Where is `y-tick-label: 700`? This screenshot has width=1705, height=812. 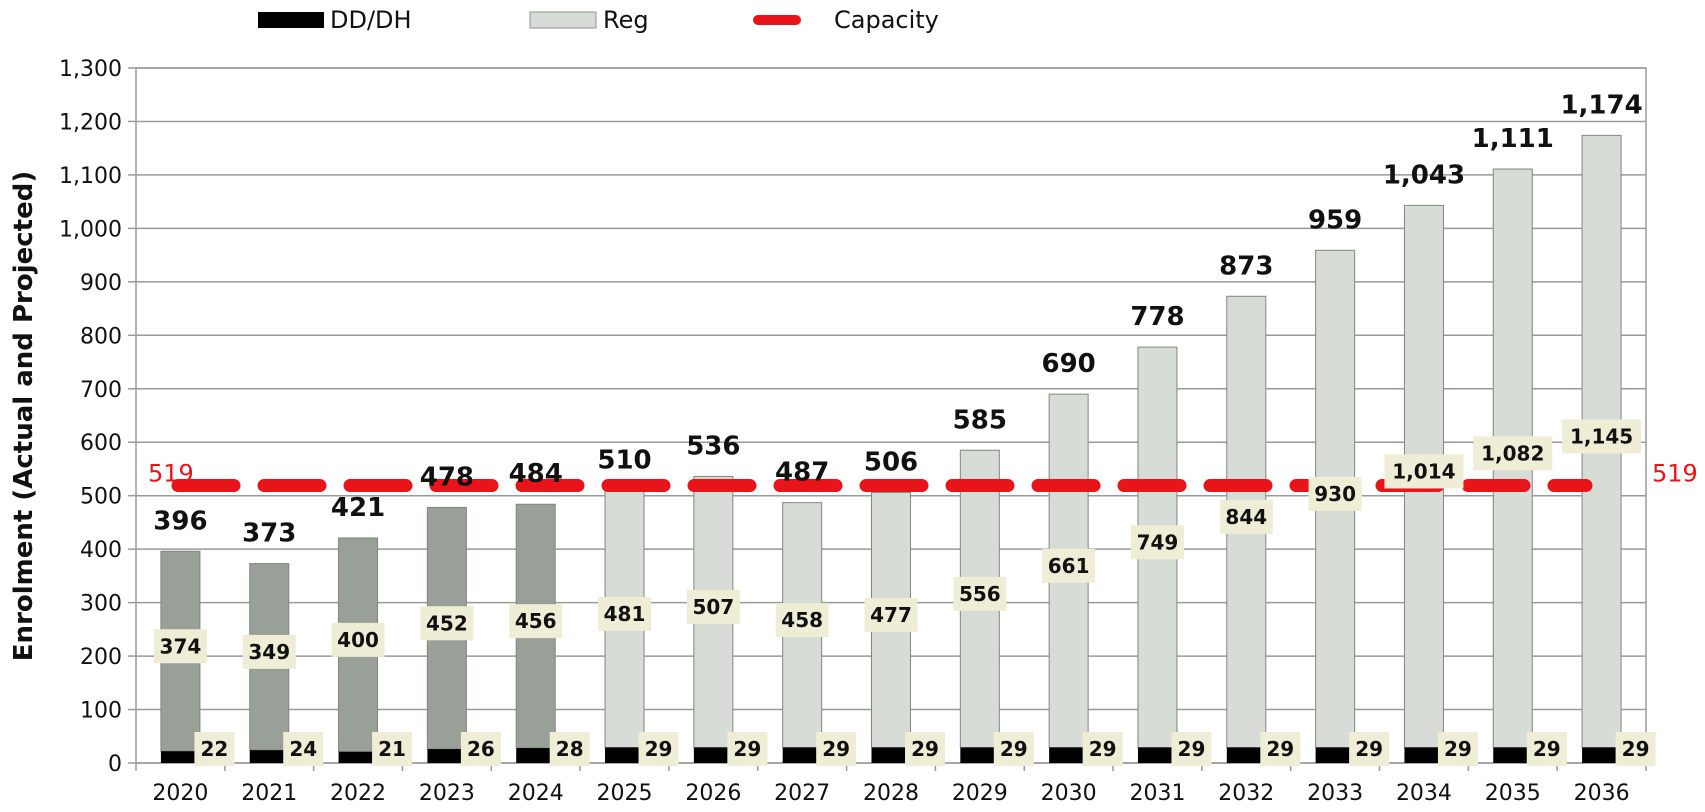
y-tick-label: 700 is located at coordinates (101, 390).